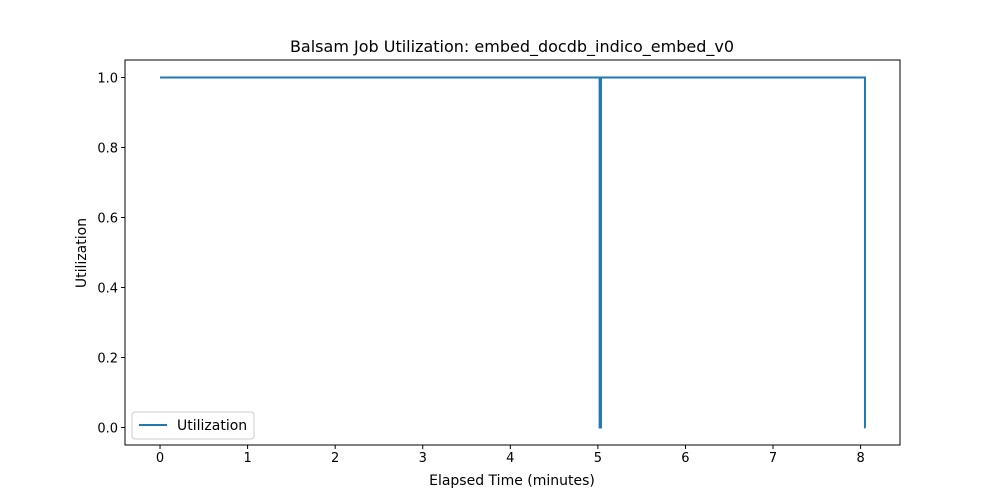 This screenshot has height=500, width=1000. Describe the element at coordinates (598, 458) in the screenshot. I see `x-tick-label-5: 5` at that location.